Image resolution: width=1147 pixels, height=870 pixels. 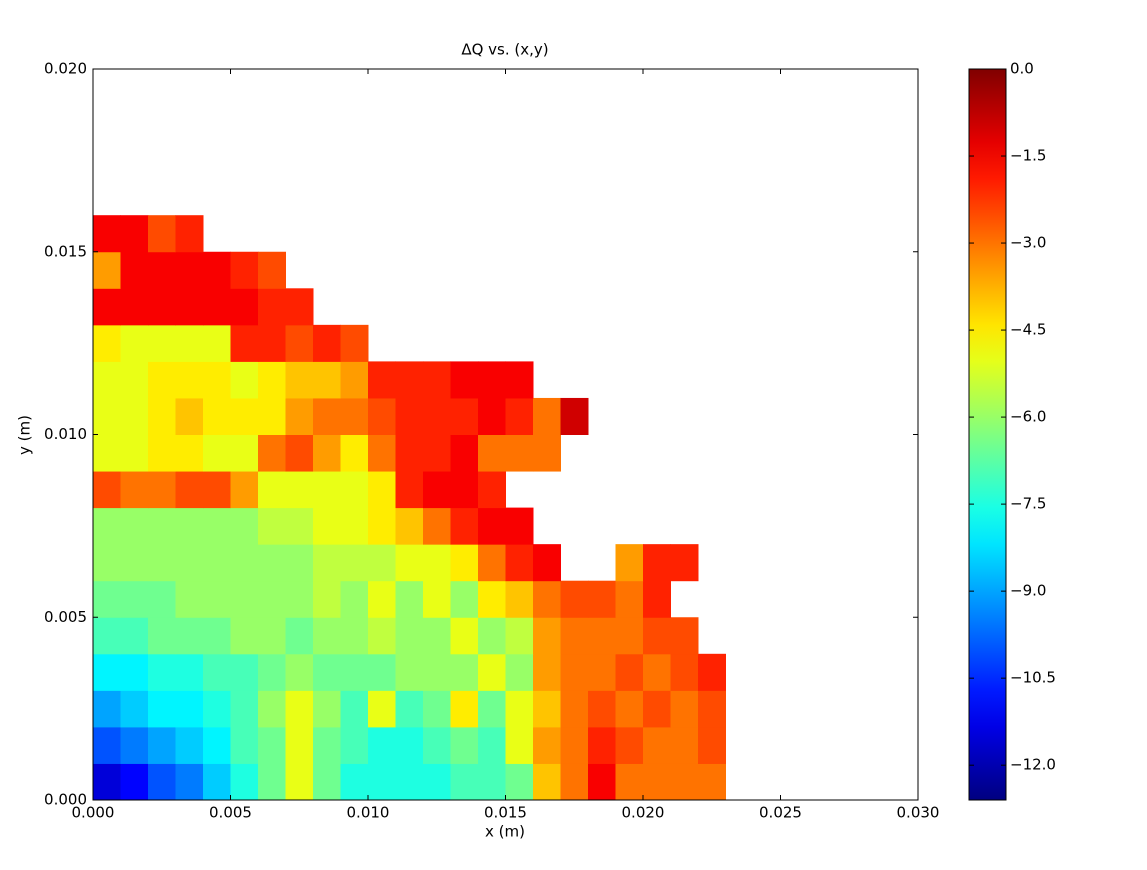 I want to click on x-tick-label: 0.010, so click(x=368, y=813).